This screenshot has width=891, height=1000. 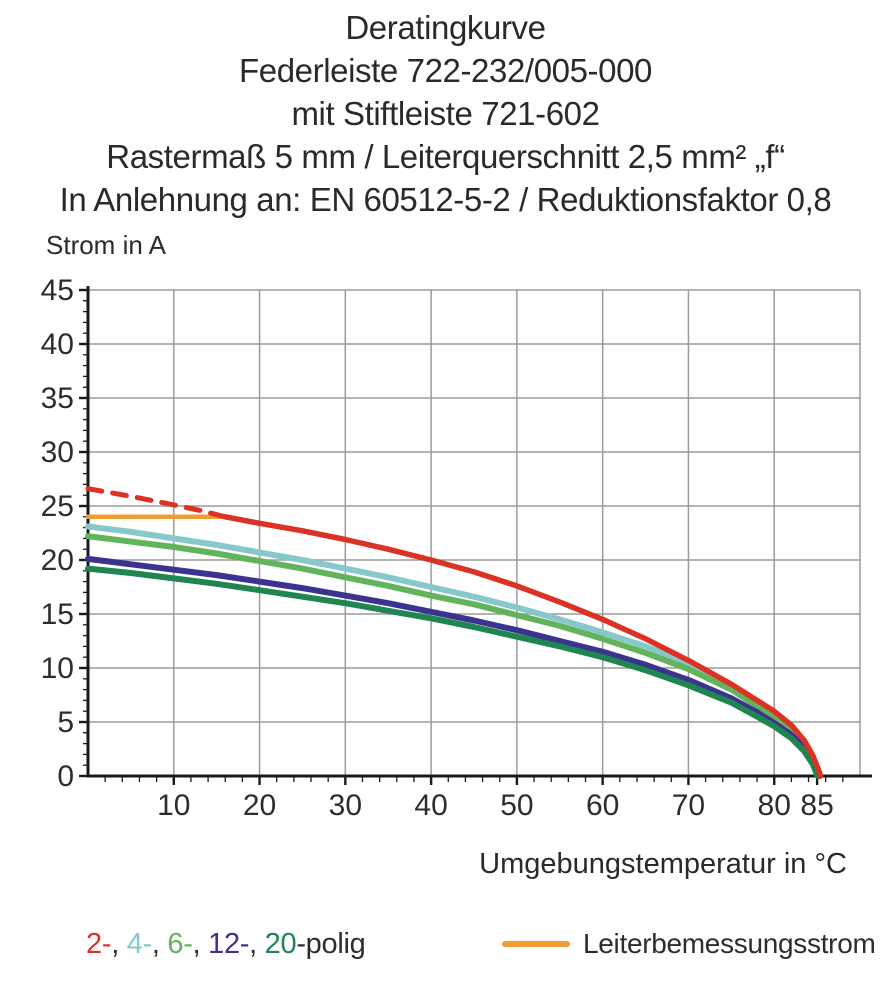 I want to click on title-line-1: Deratingkurve, so click(x=445, y=27).